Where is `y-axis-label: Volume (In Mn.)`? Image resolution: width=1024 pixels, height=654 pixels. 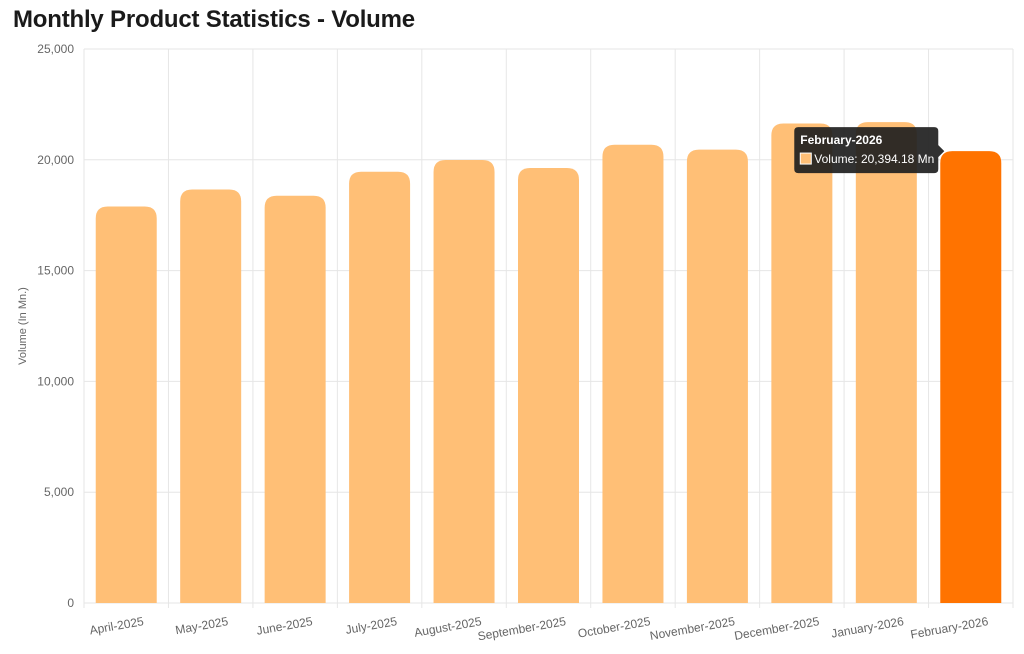
y-axis-label: Volume (In Mn.) is located at coordinates (23, 326).